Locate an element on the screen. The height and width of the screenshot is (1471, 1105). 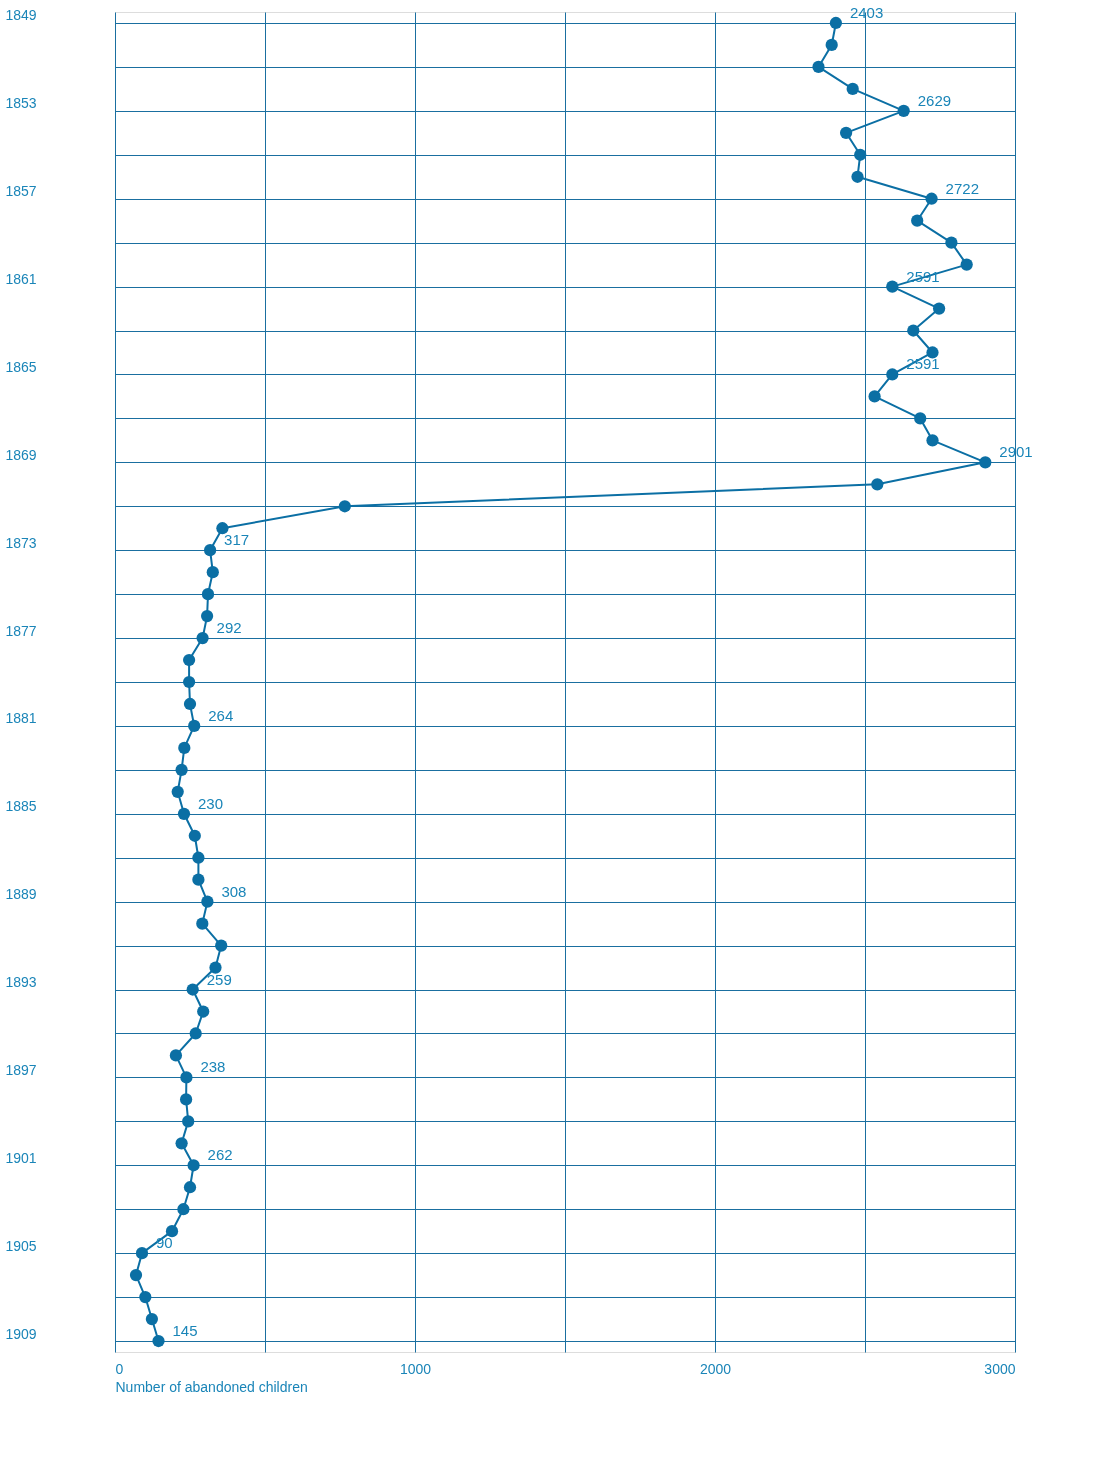
y-tick-label: 1909 is located at coordinates (21, 1333).